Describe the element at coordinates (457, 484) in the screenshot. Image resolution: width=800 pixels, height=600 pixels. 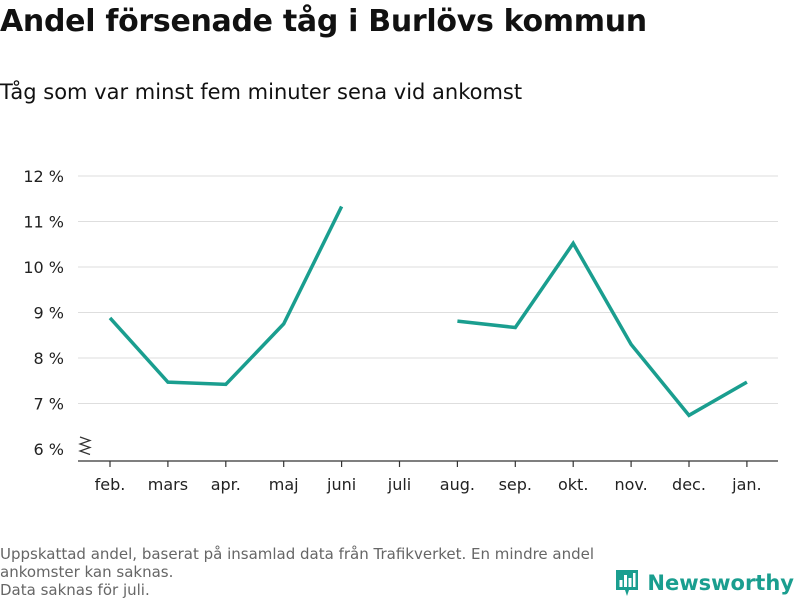
I see `x-tick-label: aug.` at that location.